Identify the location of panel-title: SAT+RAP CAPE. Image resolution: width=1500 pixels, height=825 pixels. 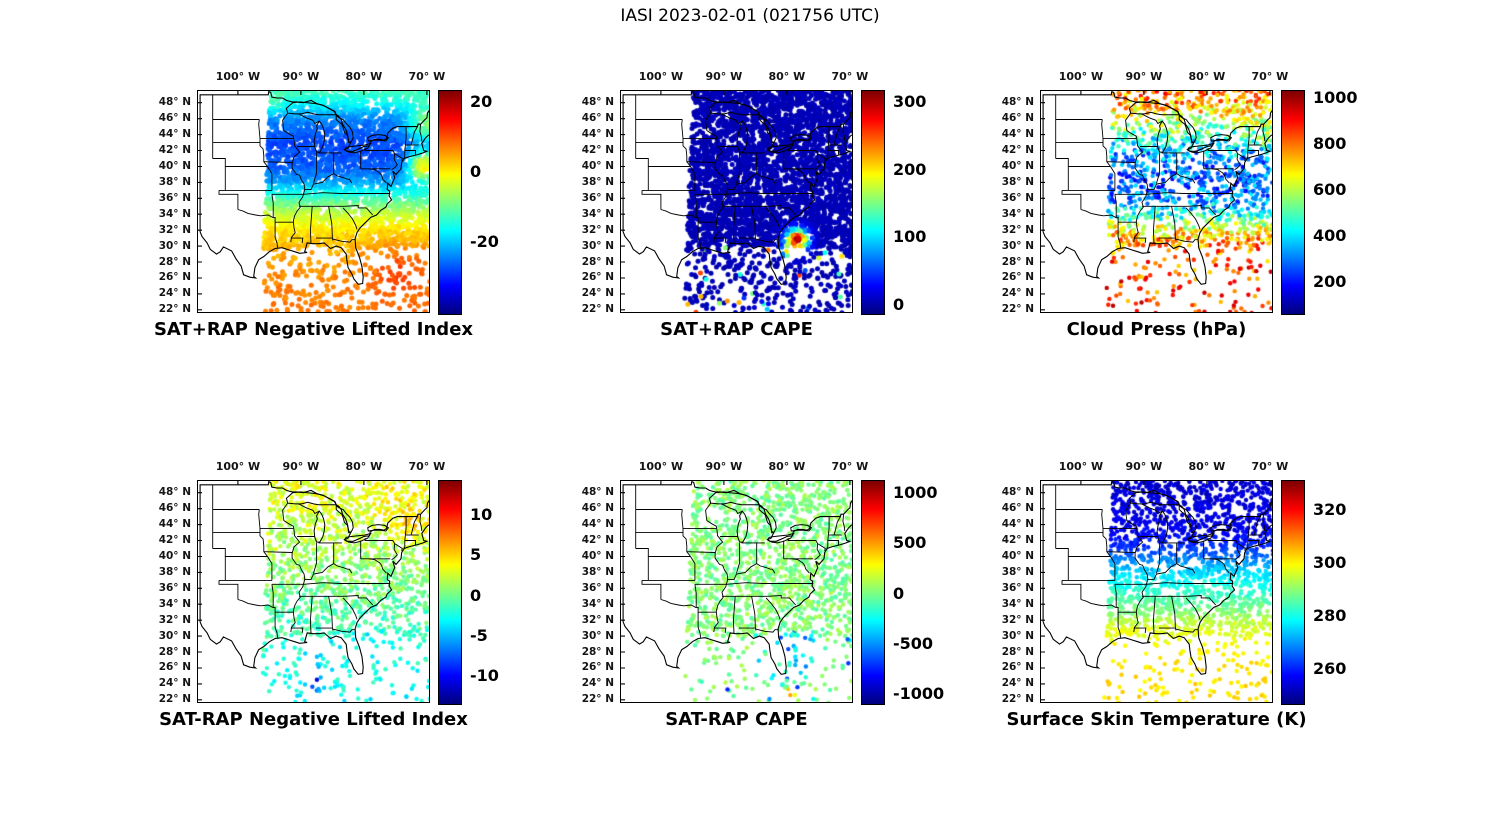
(736, 329).